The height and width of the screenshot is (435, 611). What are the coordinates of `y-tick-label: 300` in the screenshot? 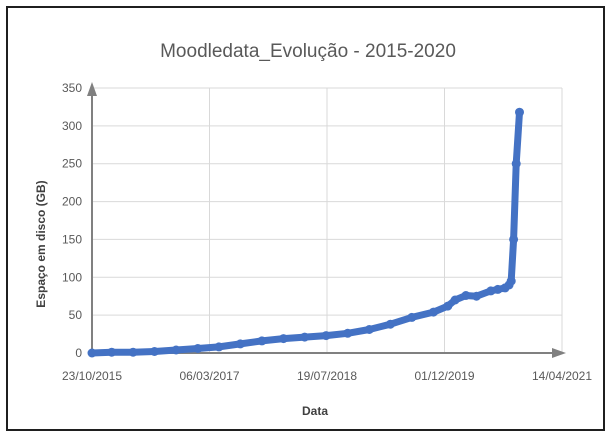 It's located at (72, 126).